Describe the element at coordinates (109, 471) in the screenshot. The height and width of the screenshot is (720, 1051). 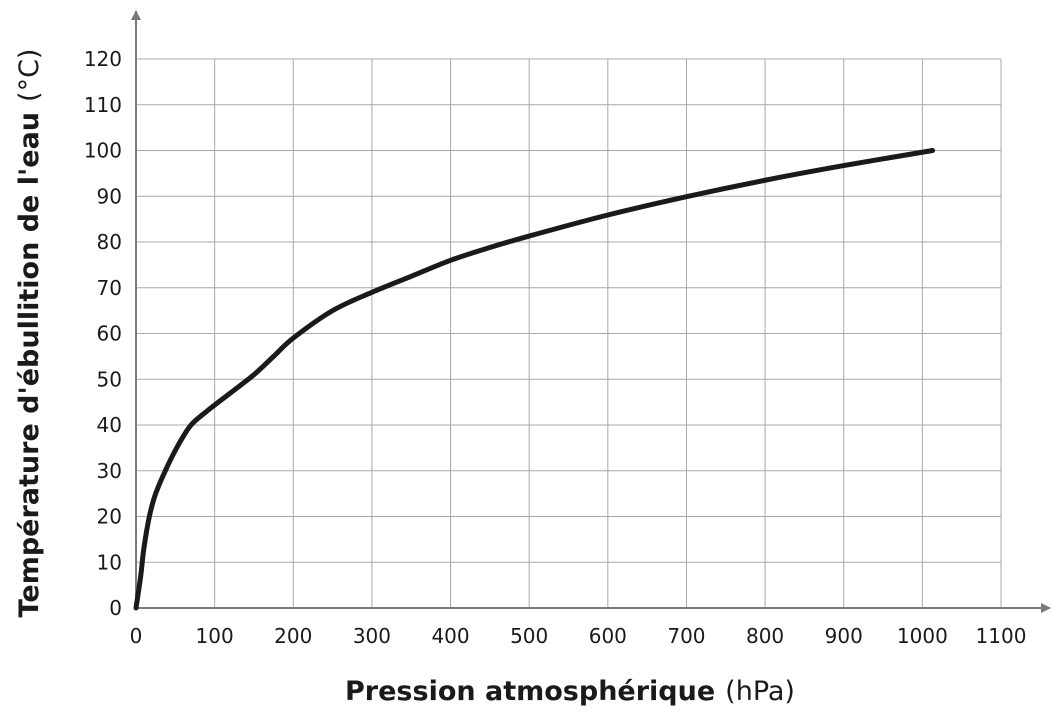
I see `y-tick-label: 30` at that location.